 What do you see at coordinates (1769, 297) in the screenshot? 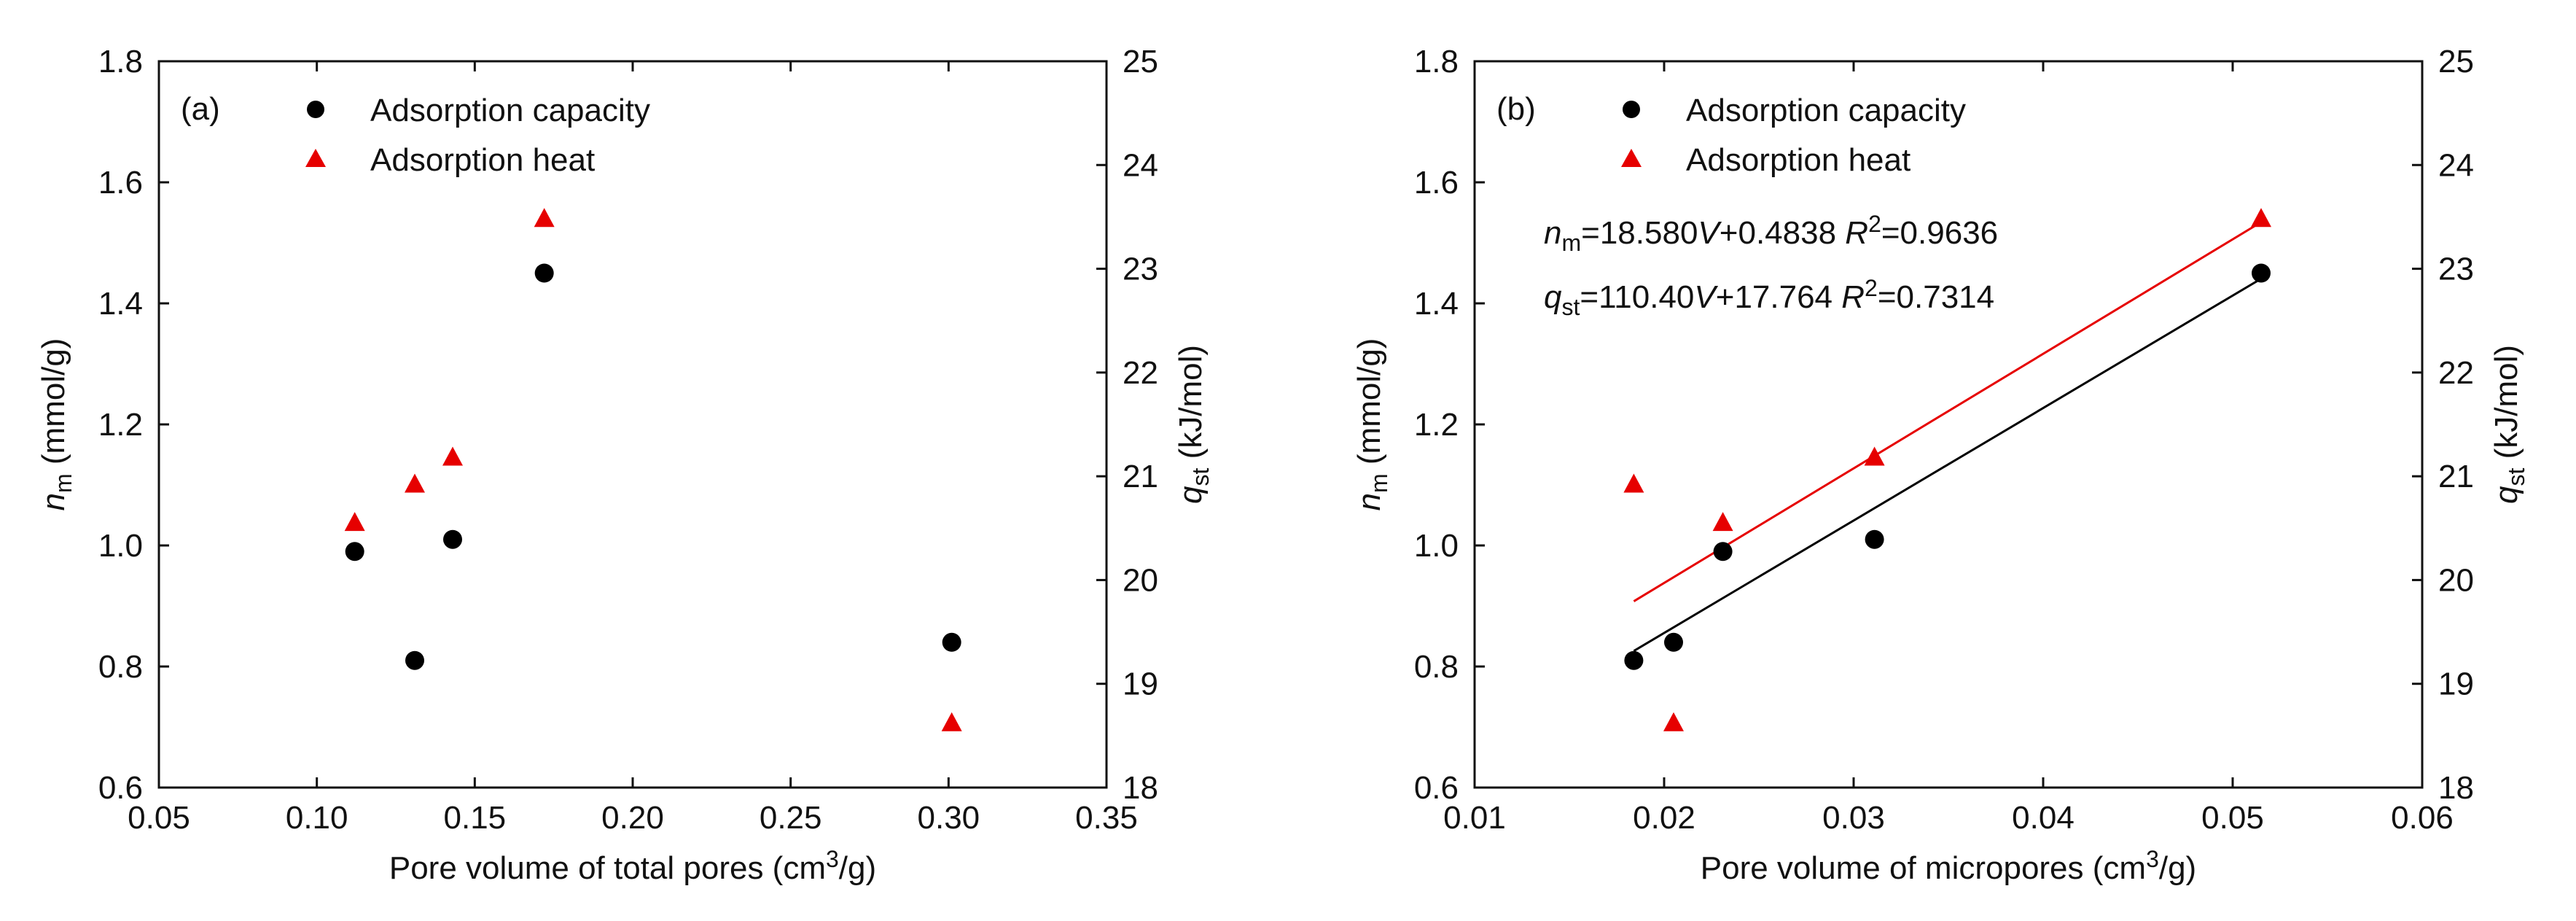
I see `fit-equation: qst=110.40V+17.764 R2=0.7314` at bounding box center [1769, 297].